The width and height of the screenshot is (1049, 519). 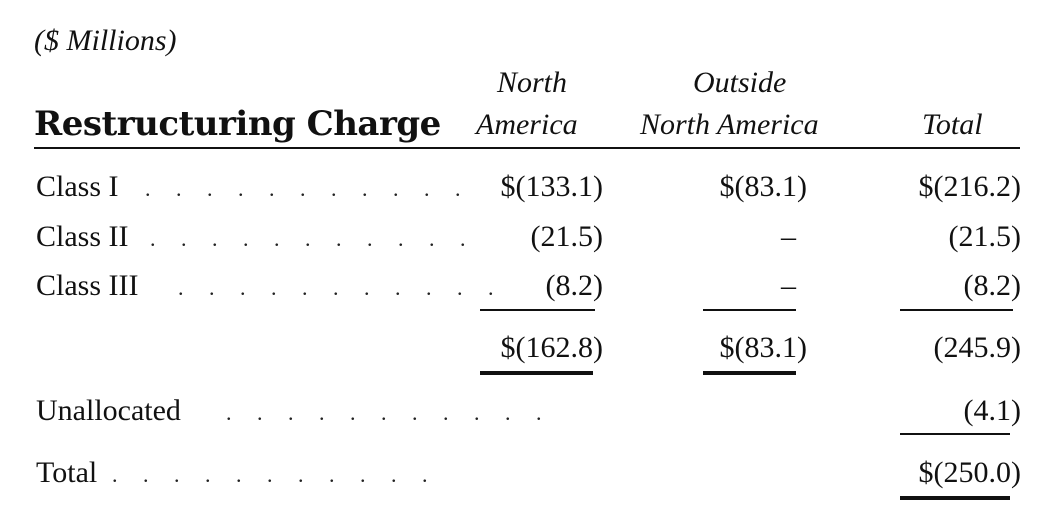 What do you see at coordinates (992, 410) in the screenshot?
I see `cell-unallocated-total: (4.1)` at bounding box center [992, 410].